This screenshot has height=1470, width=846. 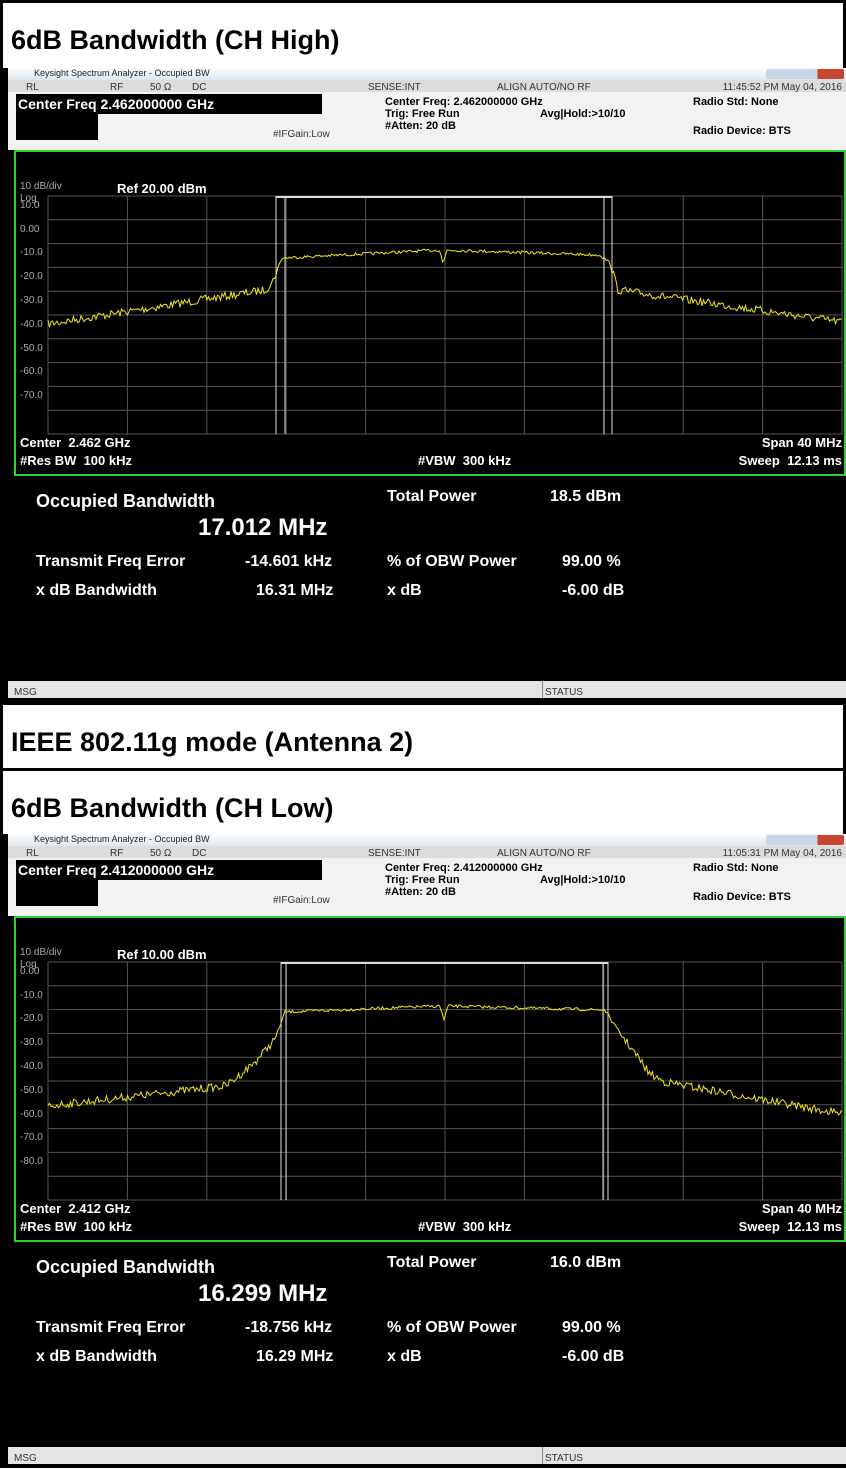 I want to click on total-power: 18.5 dBm, so click(x=586, y=496).